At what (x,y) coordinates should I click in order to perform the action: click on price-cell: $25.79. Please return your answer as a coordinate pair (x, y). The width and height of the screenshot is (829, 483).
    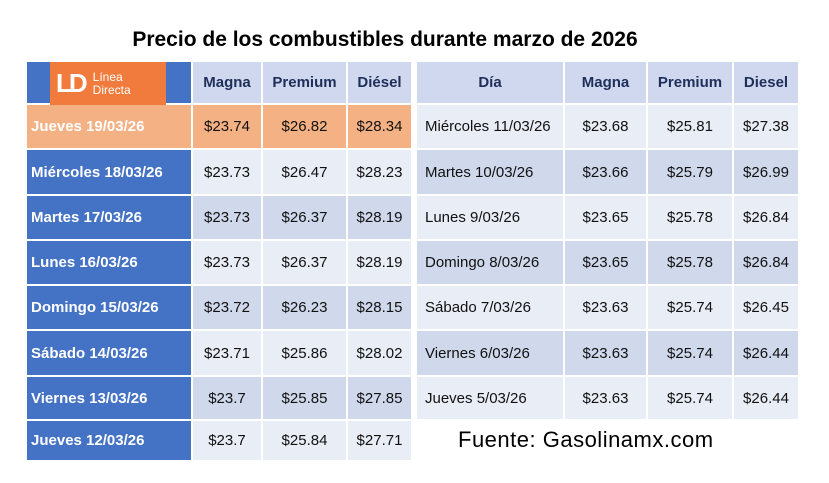
    Looking at the image, I should click on (690, 172).